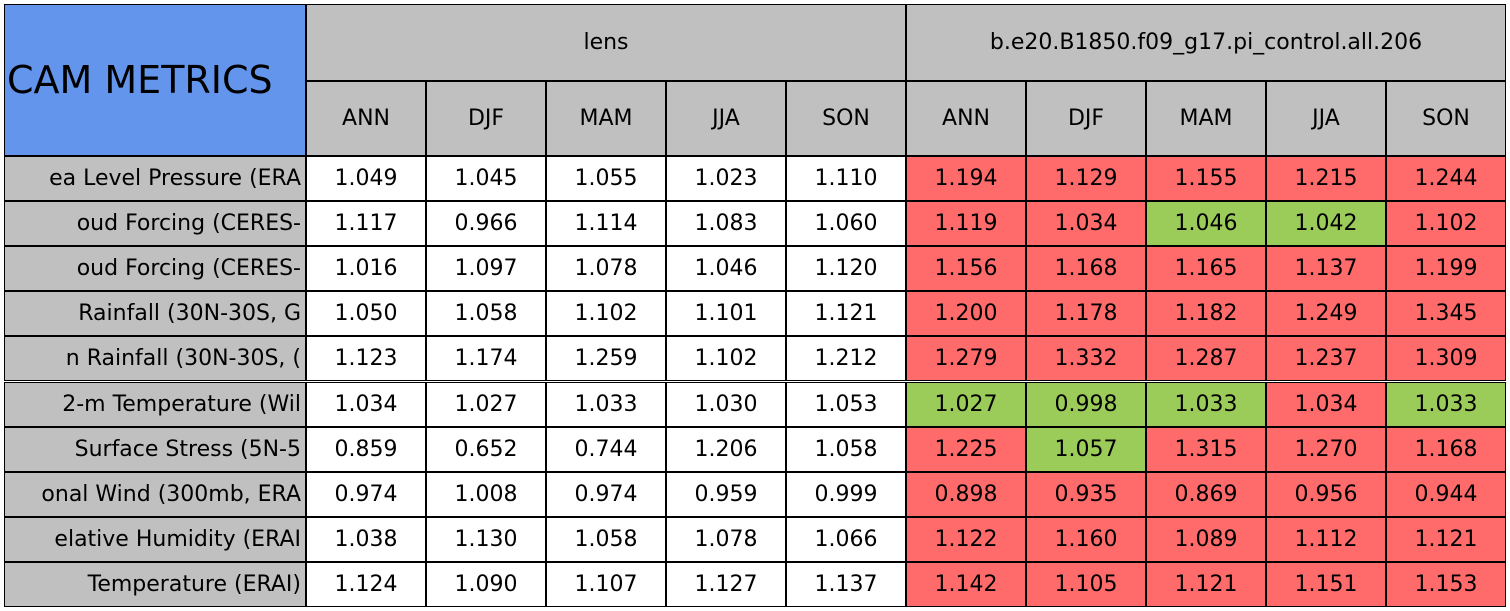 The height and width of the screenshot is (611, 1510). I want to click on value-cell: 1.129, so click(1086, 179).